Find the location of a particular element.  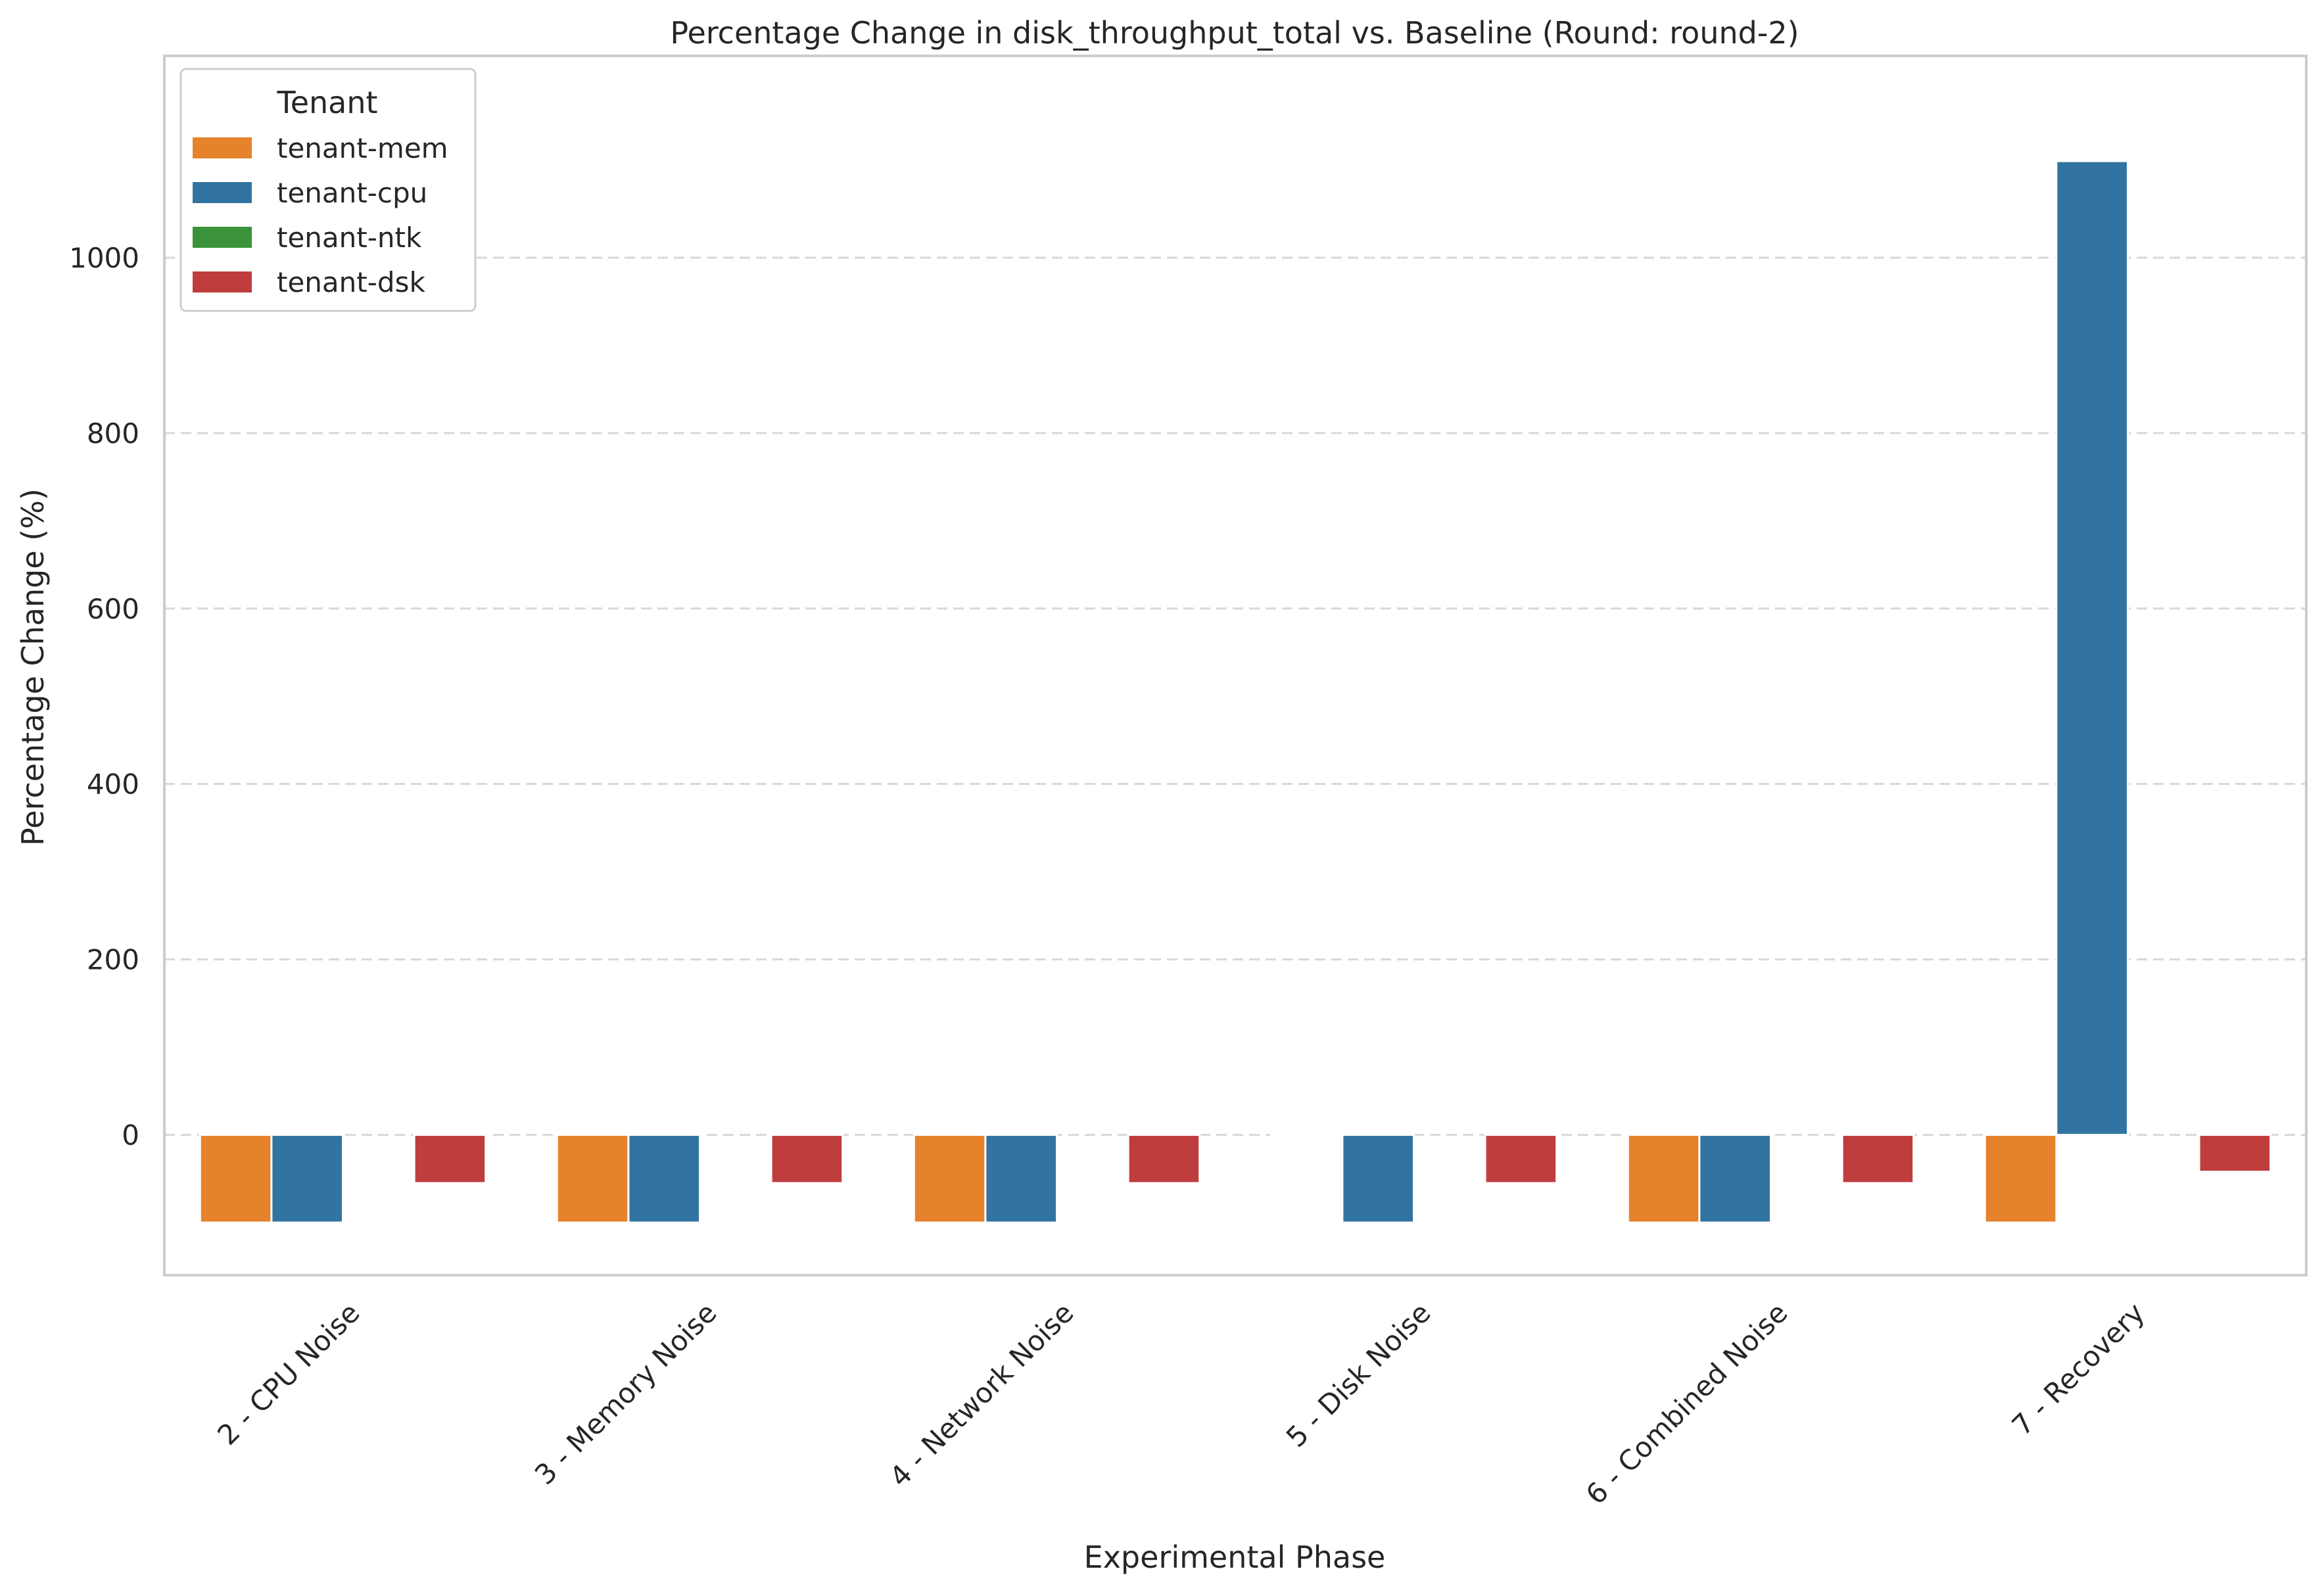

legend-items: tenant-mem tenant-cpu tenant-ntk tenant-dsk is located at coordinates (320, 215).